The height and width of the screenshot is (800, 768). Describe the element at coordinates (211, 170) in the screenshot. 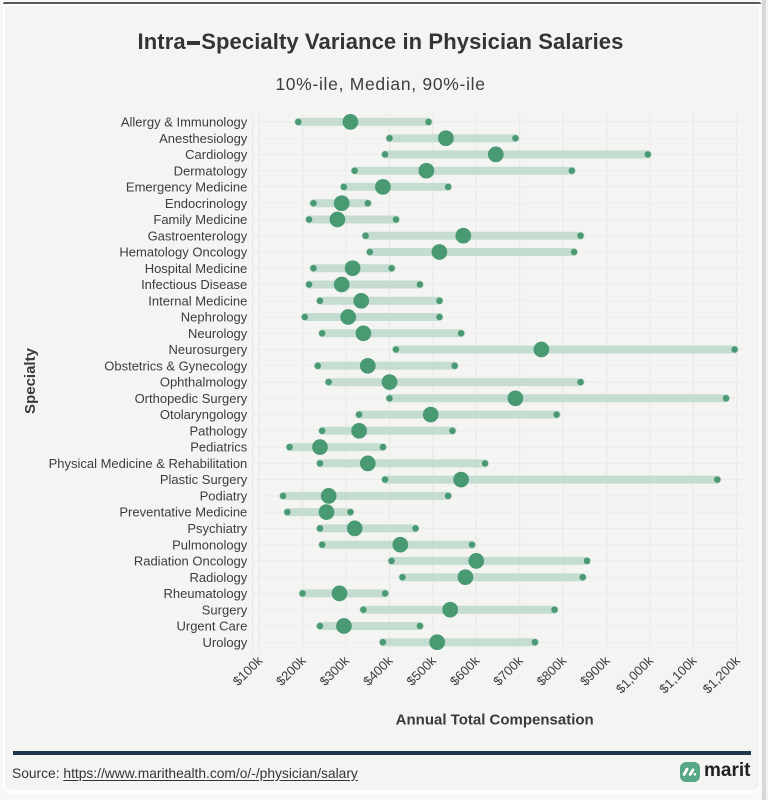

I see `svg-text: Dermatology` at that location.